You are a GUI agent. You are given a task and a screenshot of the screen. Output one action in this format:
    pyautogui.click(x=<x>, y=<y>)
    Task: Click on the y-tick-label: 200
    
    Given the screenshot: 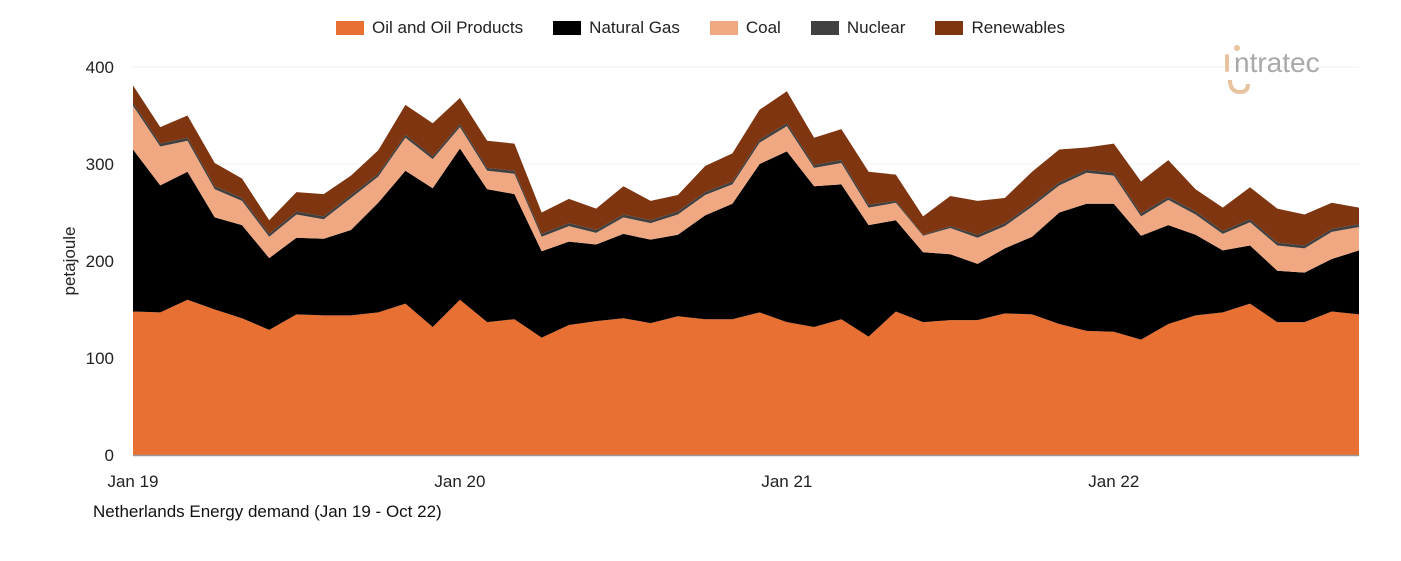 What is the action you would take?
    pyautogui.click(x=100, y=261)
    